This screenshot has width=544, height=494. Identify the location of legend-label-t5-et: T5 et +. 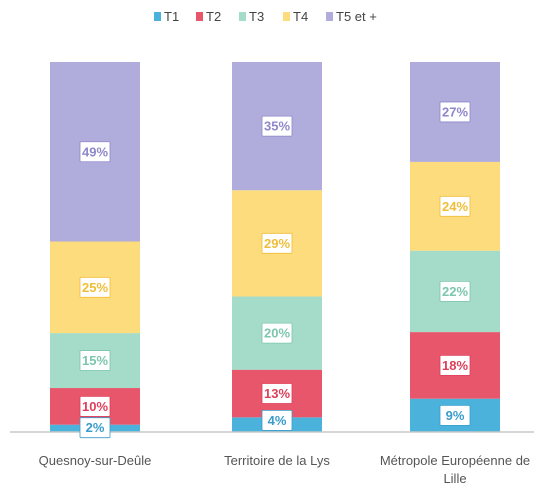
(356, 16).